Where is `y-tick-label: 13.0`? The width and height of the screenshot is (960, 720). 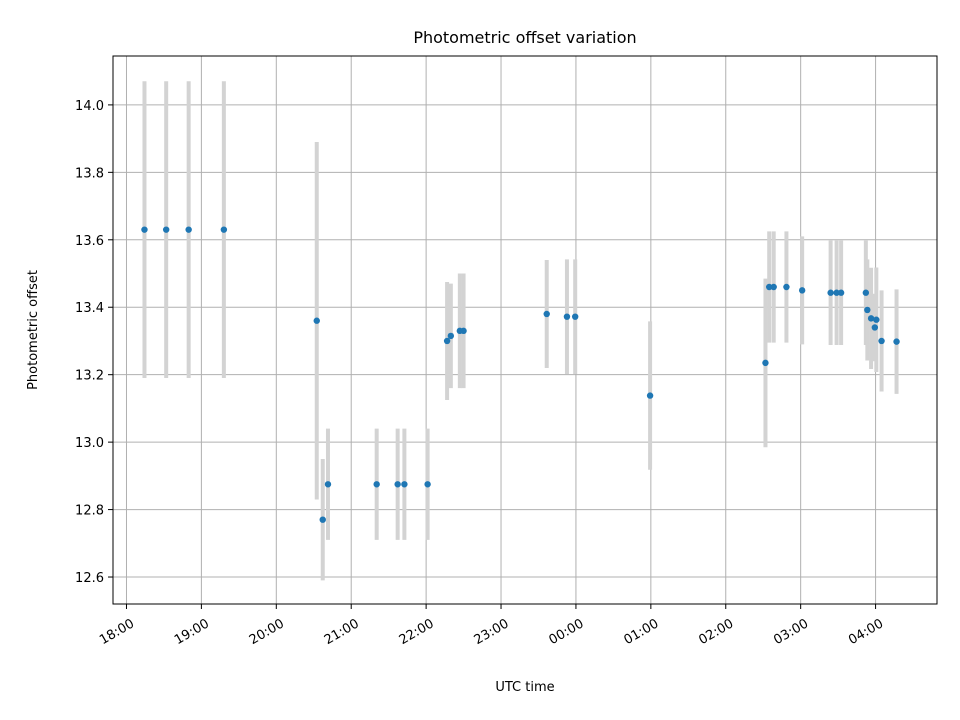 y-tick-label: 13.0 is located at coordinates (89, 443).